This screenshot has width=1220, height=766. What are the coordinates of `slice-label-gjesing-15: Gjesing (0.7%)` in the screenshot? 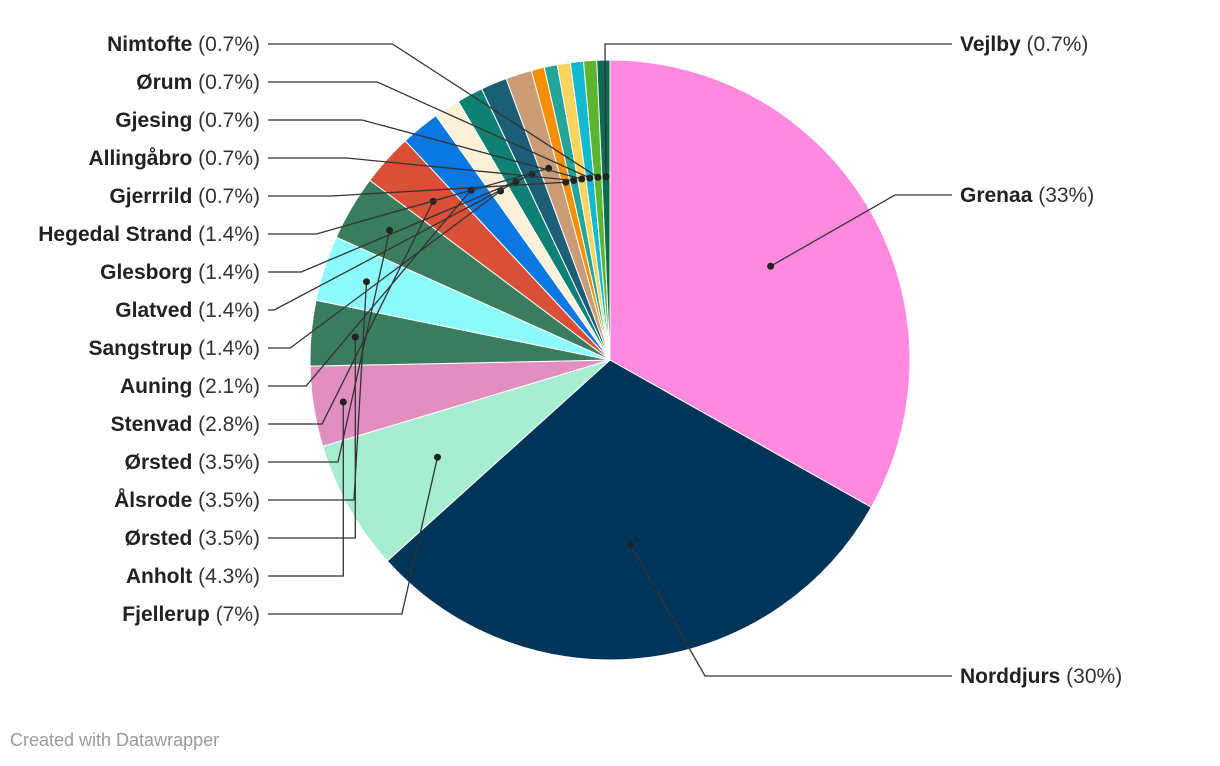 It's located at (187, 120).